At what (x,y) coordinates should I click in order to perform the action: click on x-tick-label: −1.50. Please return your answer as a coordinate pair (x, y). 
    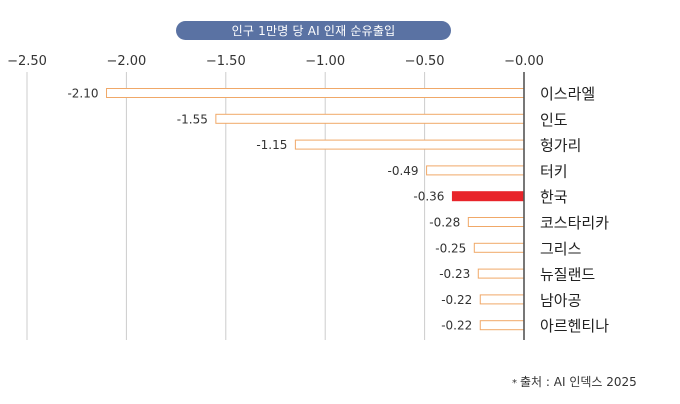
    Looking at the image, I should click on (226, 61).